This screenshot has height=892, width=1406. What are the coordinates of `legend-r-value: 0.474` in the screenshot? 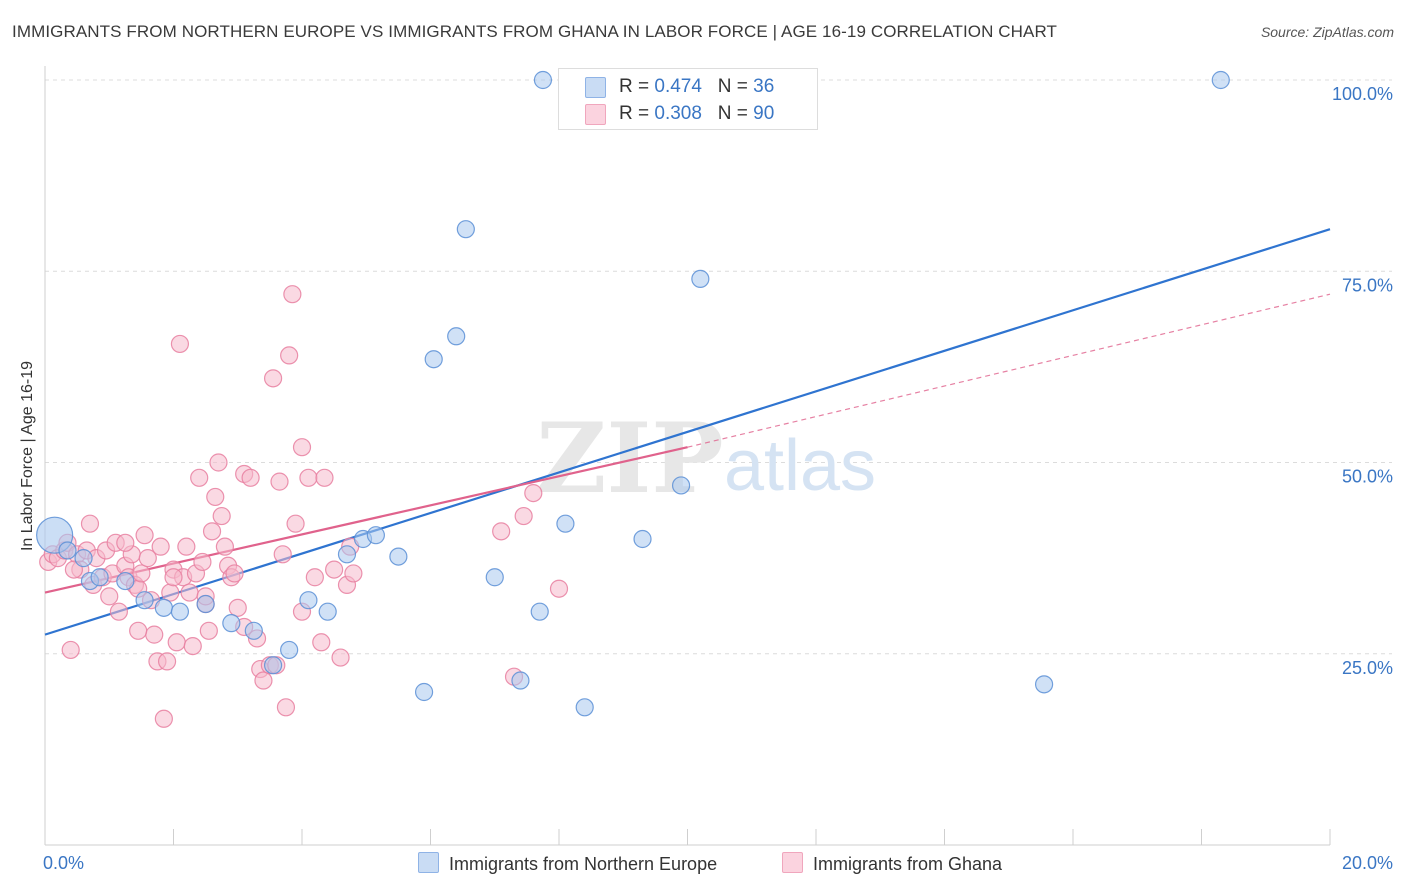 It's located at (678, 86).